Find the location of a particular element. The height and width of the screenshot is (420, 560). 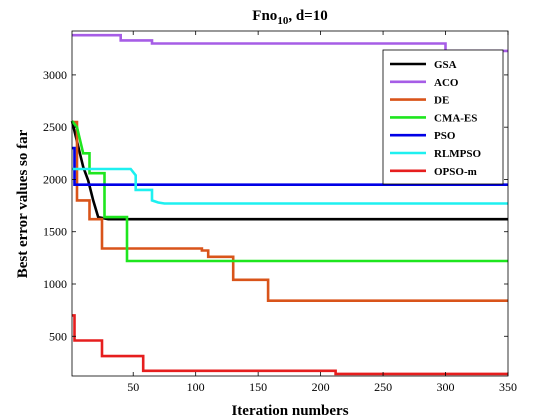

legend-label-de: DE is located at coordinates (441, 101).